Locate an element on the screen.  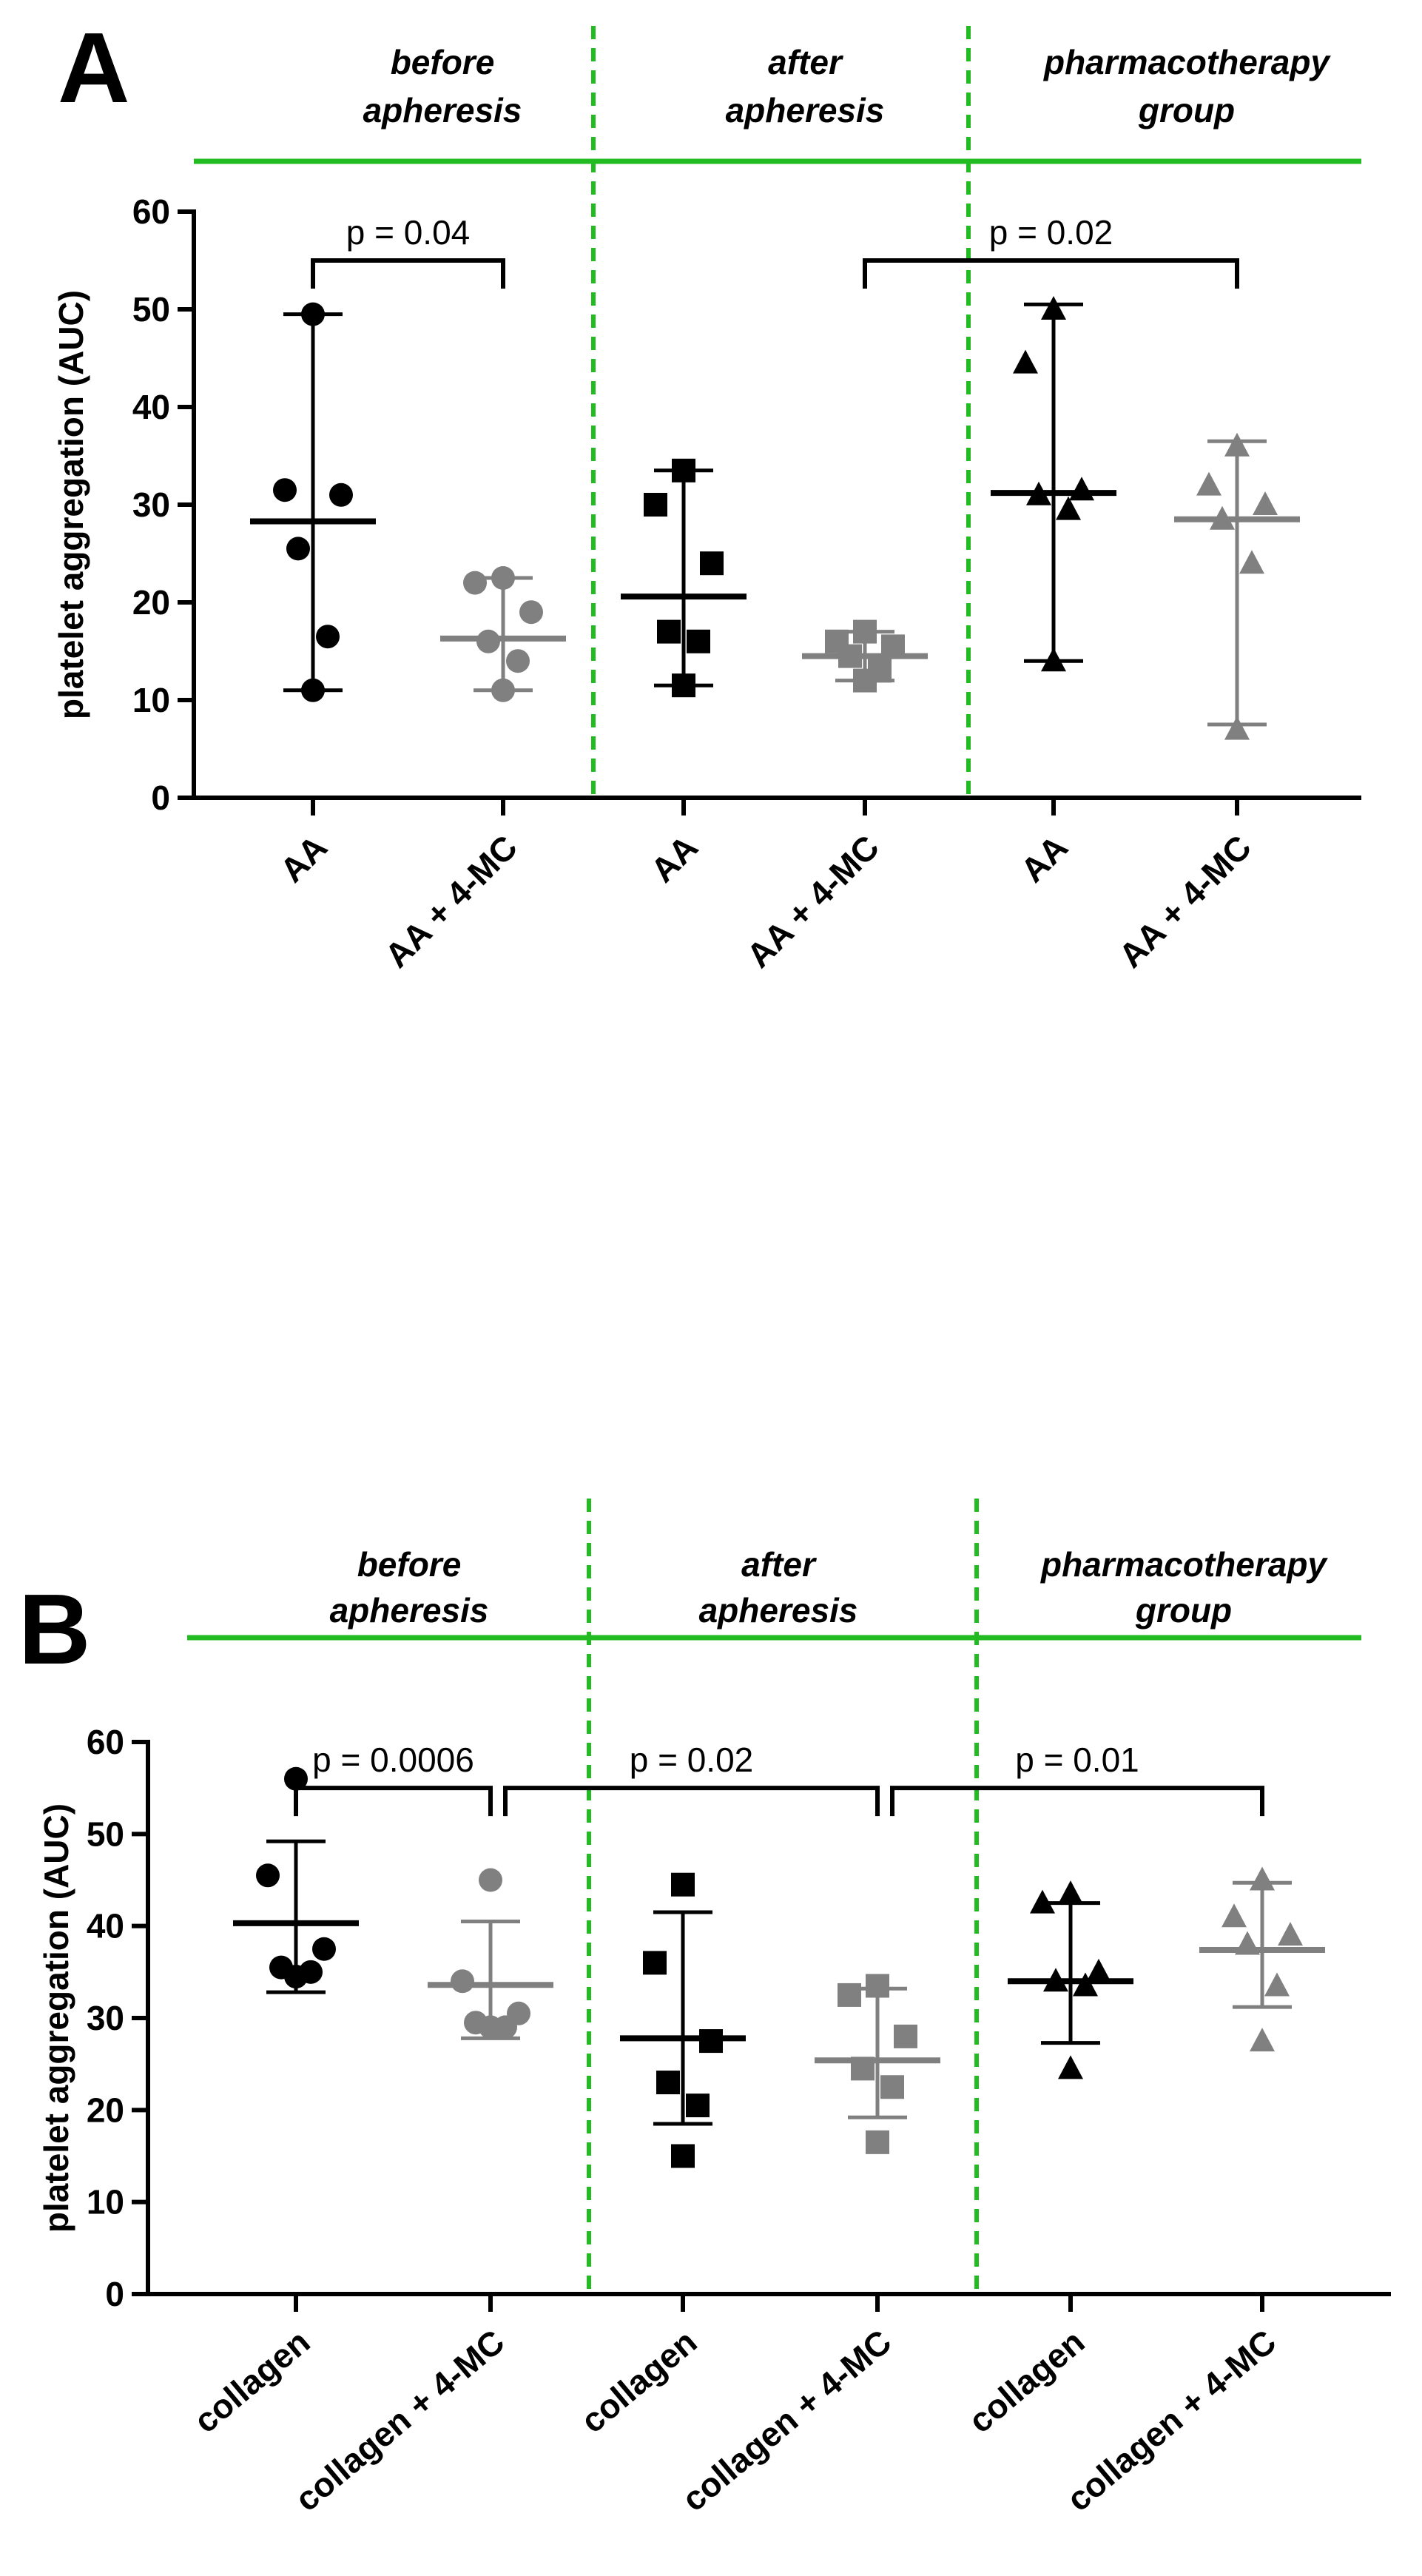
p-value-label: p = 0.01 is located at coordinates (1077, 1760).